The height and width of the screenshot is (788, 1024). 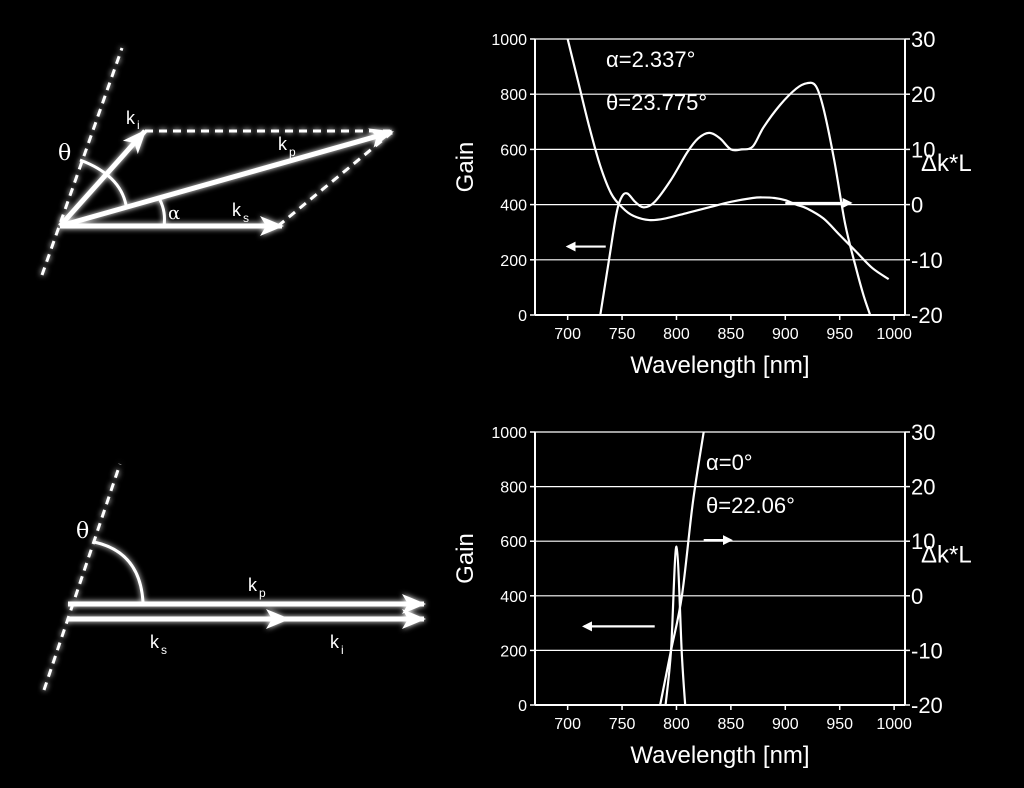 What do you see at coordinates (334, 180) in the screenshot?
I see `parallelogram-right-edge` at bounding box center [334, 180].